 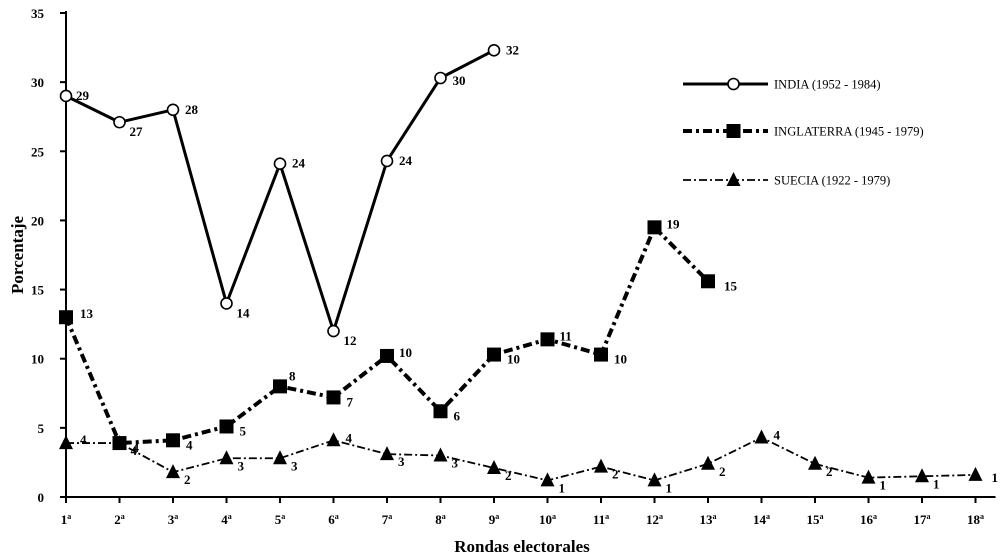 What do you see at coordinates (457, 415) in the screenshot?
I see `data-label: 6` at bounding box center [457, 415].